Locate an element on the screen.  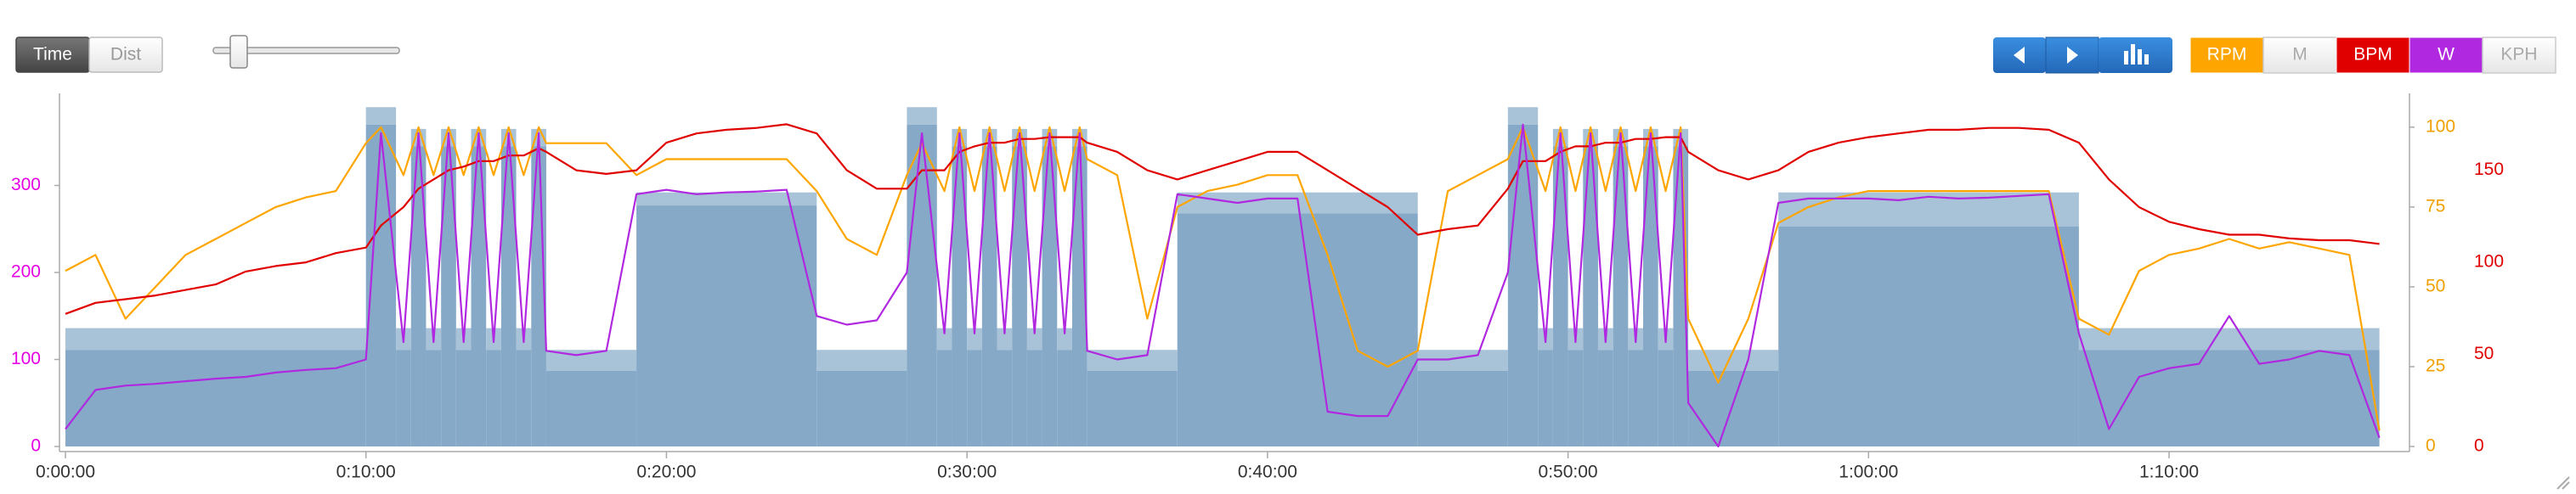
y3-tick-label: 50 is located at coordinates (2484, 353).